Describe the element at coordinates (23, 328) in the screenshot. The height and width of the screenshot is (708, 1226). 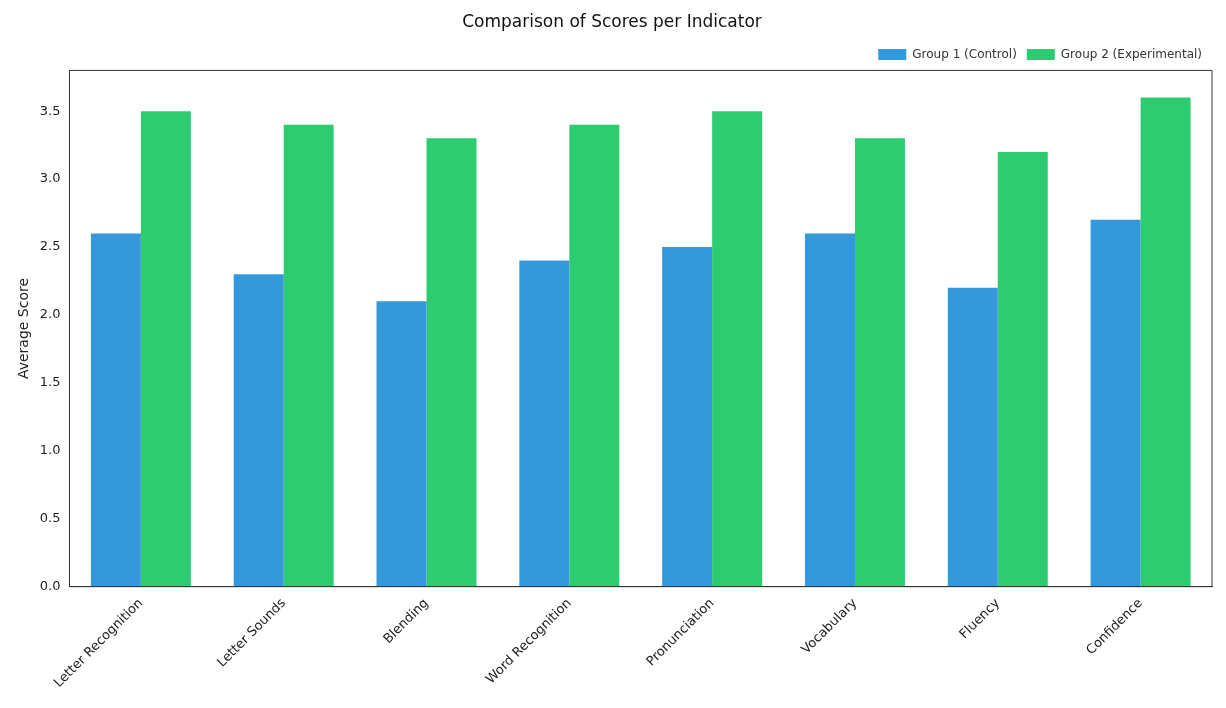
I see `y-axis-title: Average Score` at that location.